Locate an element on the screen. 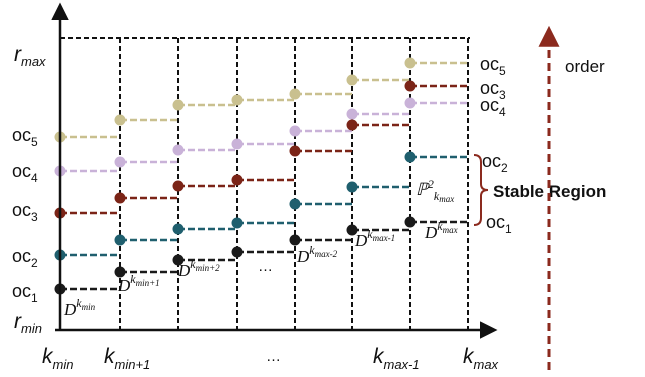  right-oc4-label: oc4 is located at coordinates (493, 107).